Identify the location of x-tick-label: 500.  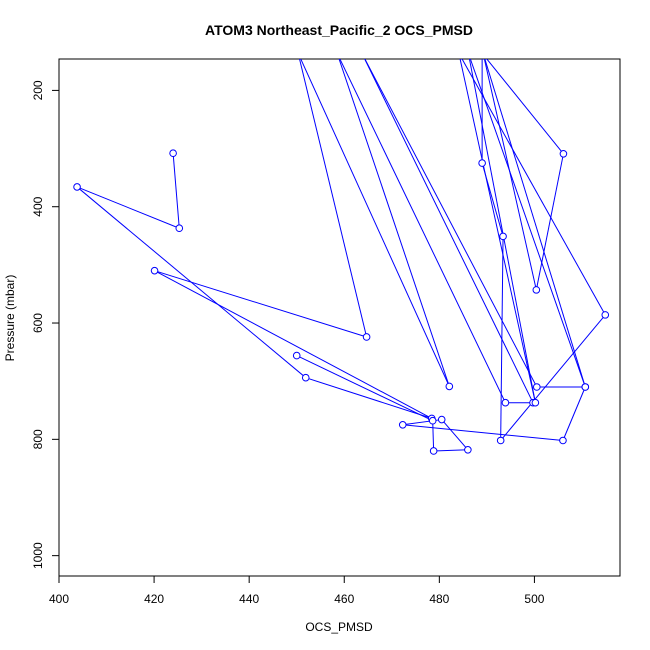
(534, 599).